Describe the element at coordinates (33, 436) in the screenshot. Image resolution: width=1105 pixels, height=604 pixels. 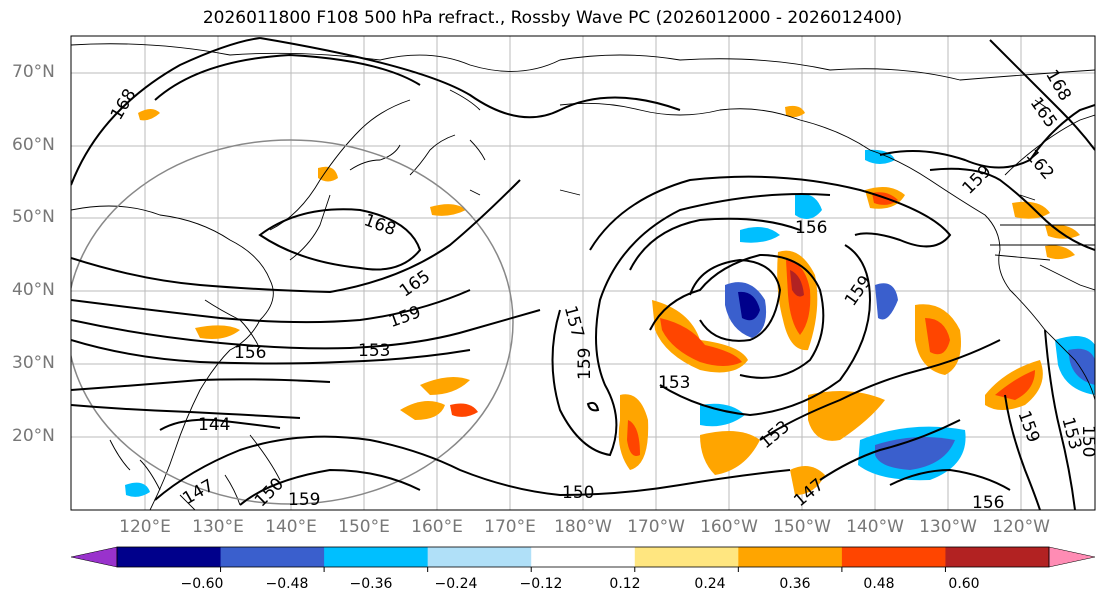
I see `lat-label: 20°N` at that location.